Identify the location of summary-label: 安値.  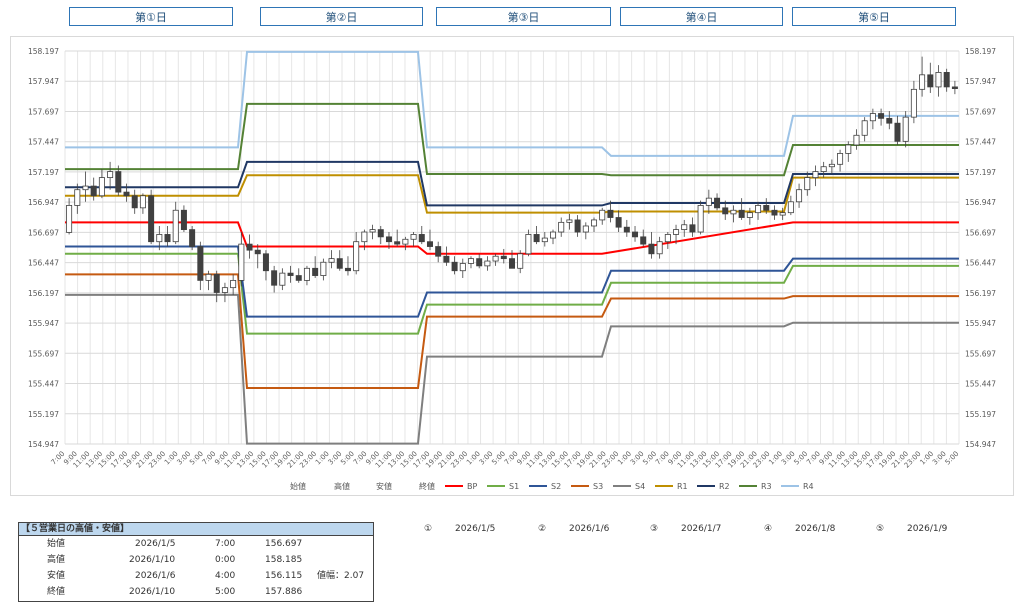
(56, 576).